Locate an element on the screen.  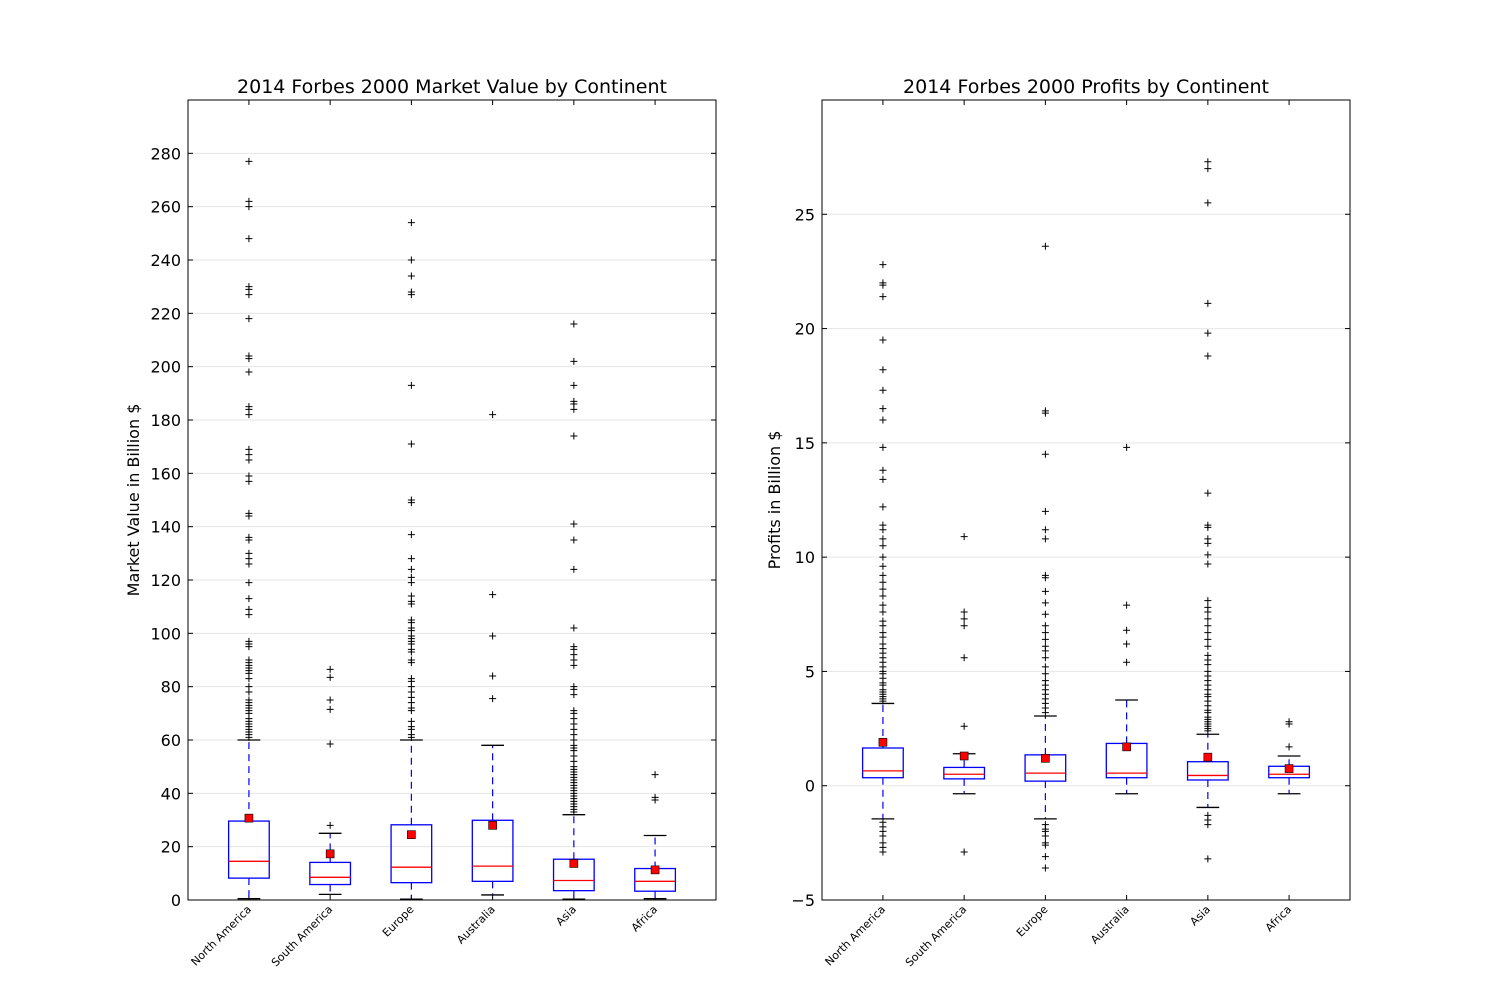
y-axis-label: Market Value in Billion $ is located at coordinates (133, 500).